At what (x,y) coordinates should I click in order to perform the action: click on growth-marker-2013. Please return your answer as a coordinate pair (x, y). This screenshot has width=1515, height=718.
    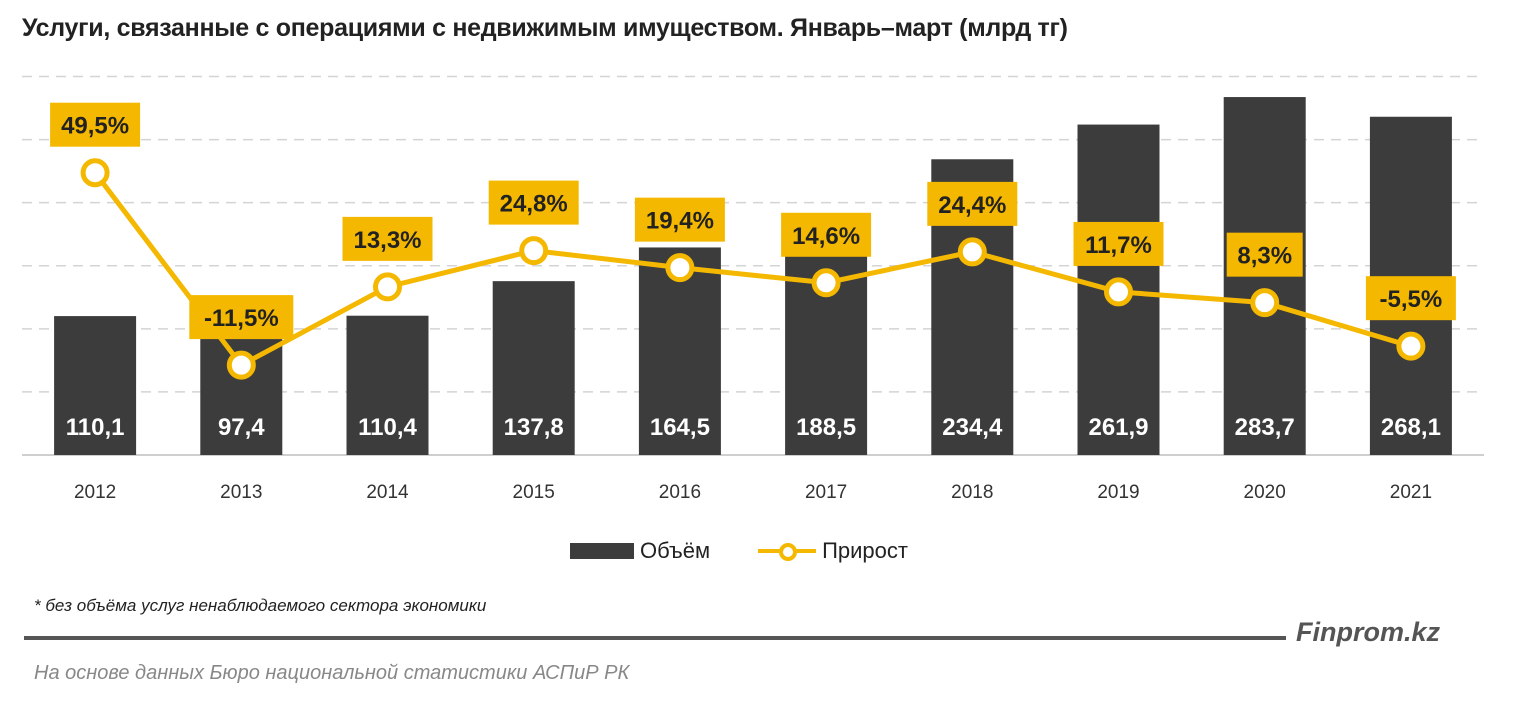
    Looking at the image, I should click on (241, 365).